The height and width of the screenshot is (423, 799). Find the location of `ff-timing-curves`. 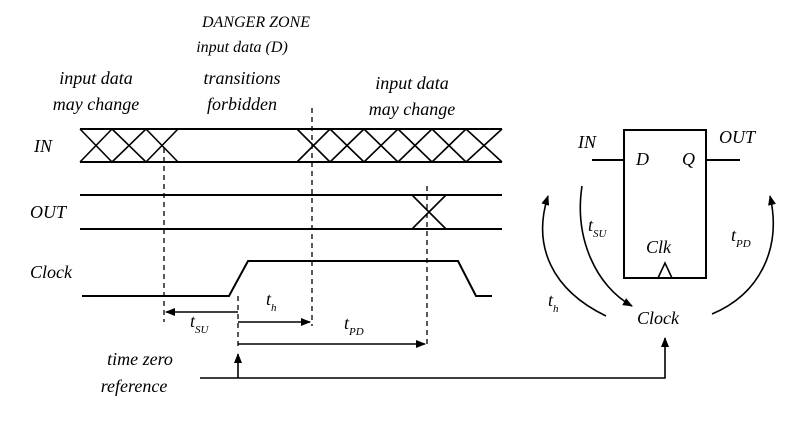

ff-timing-curves is located at coordinates (658, 251).